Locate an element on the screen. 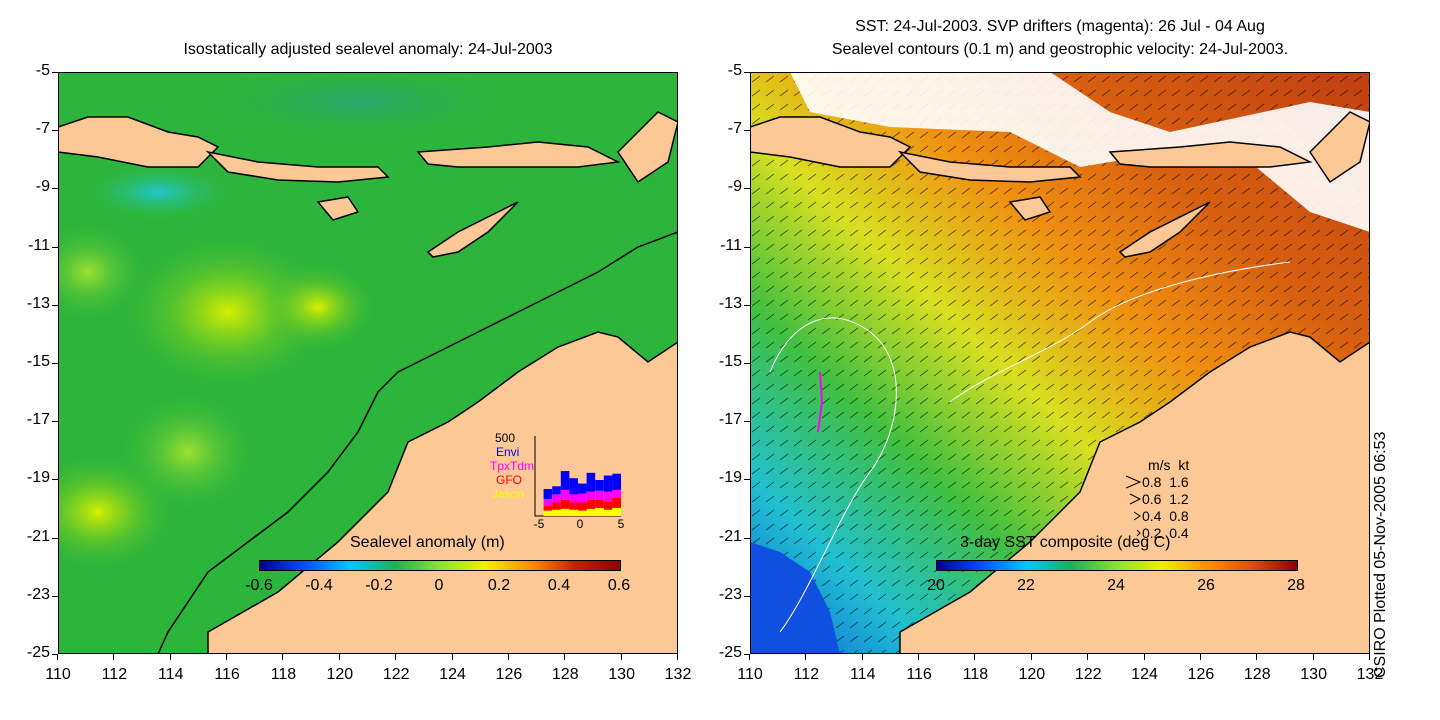 The image size is (1440, 720). inset-xtick-neg5: -5 is located at coordinates (539, 524).